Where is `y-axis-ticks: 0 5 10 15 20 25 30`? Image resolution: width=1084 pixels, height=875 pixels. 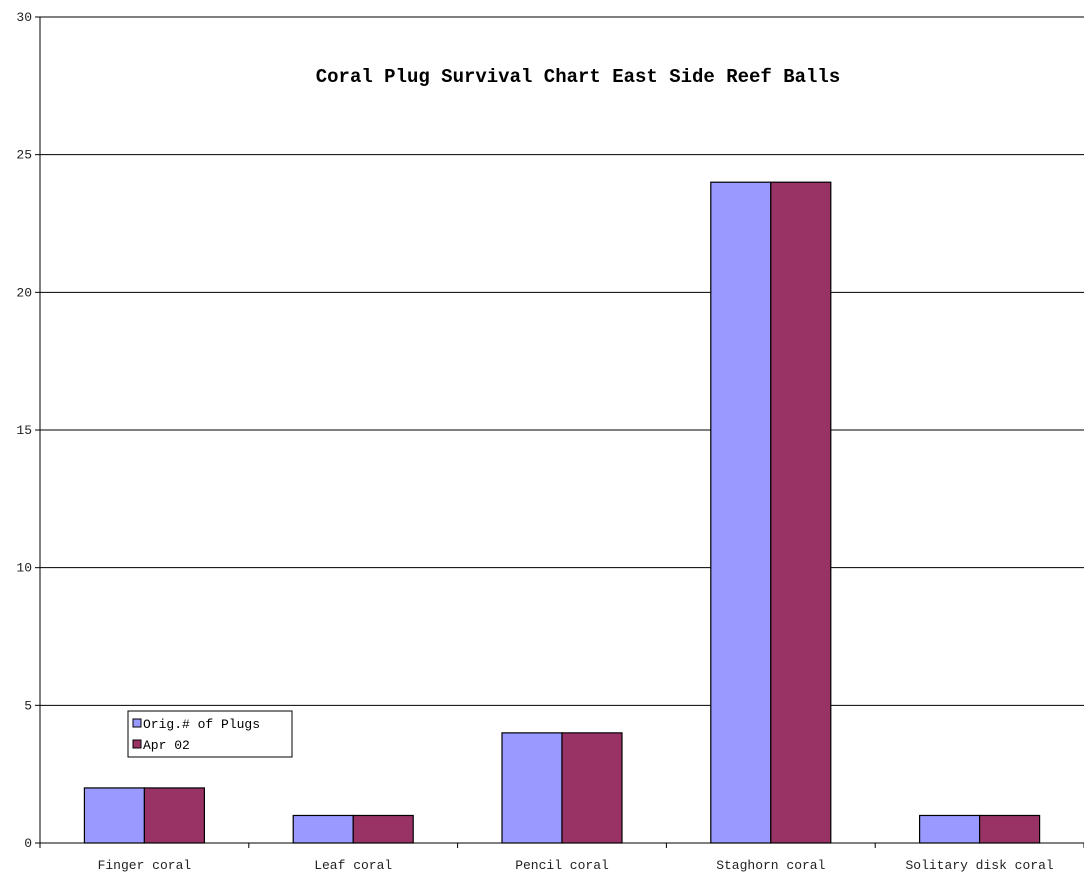 y-axis-ticks: 0 5 10 15 20 25 30 is located at coordinates (28, 430).